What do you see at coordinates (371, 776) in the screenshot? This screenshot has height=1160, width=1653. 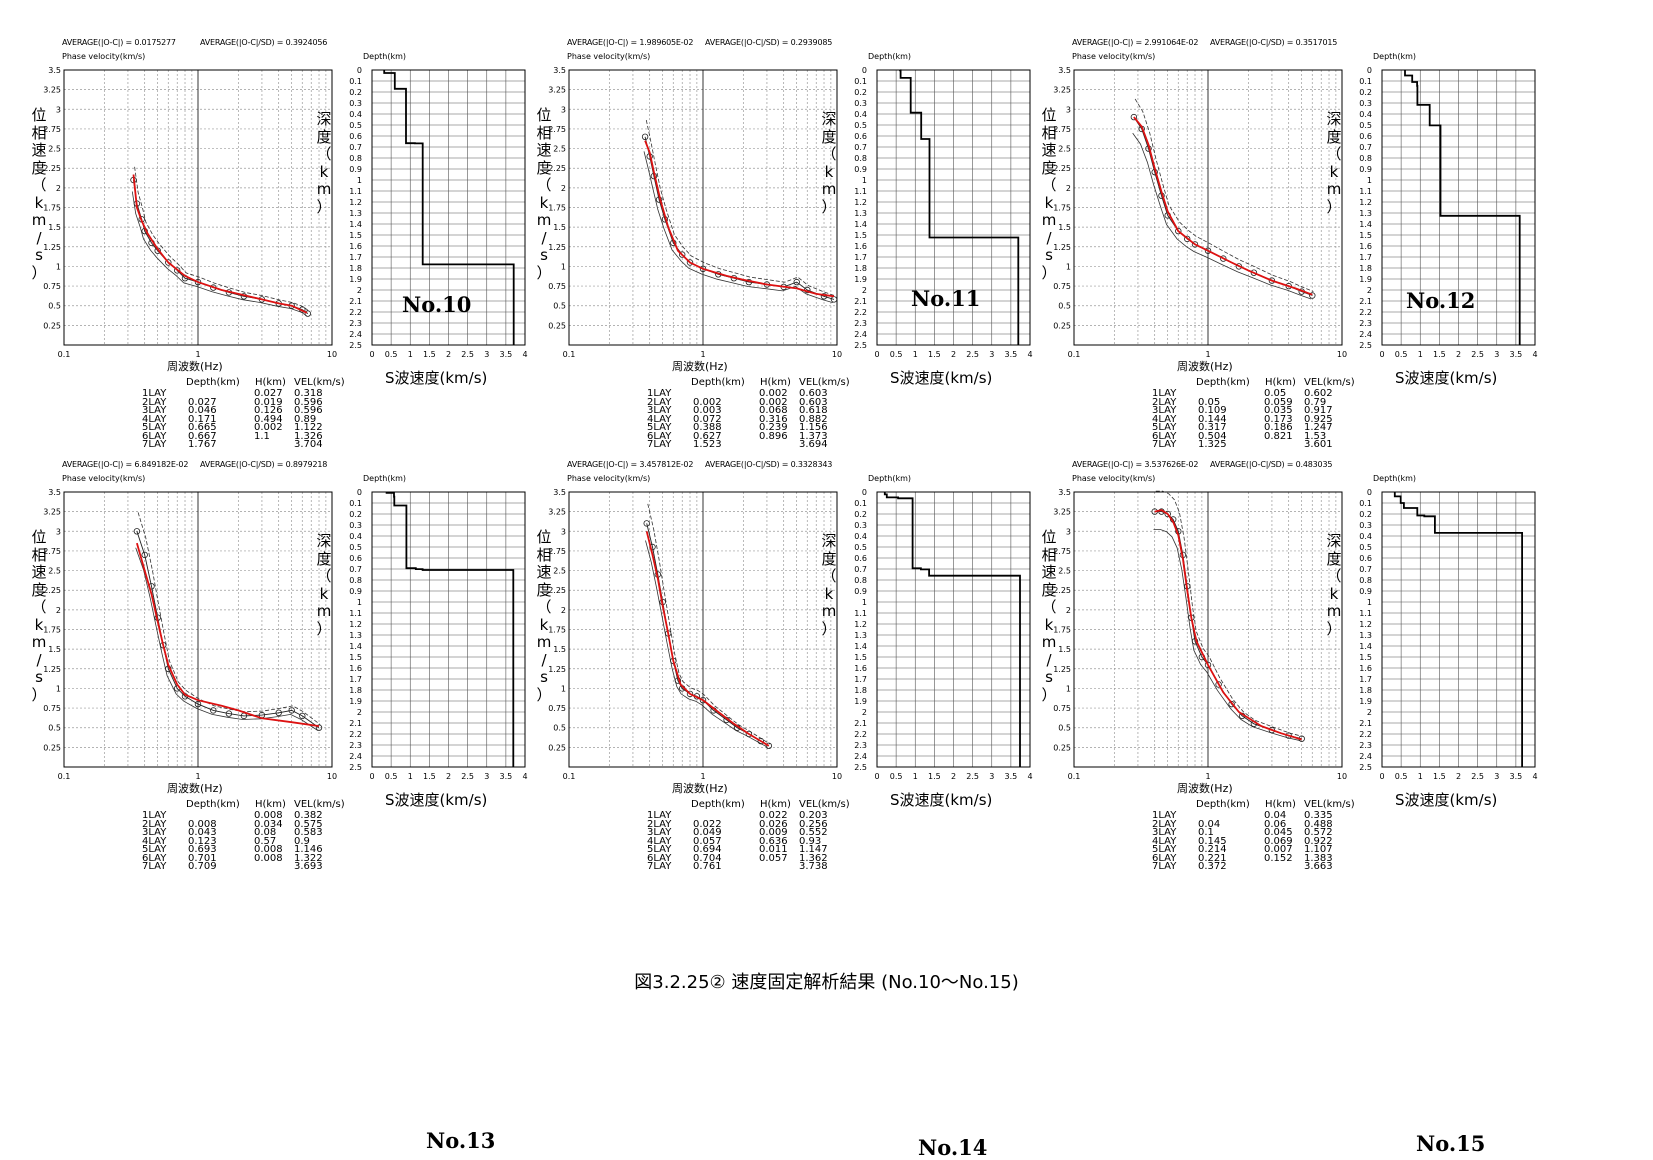 I see `vs-tick-label: 0` at bounding box center [371, 776].